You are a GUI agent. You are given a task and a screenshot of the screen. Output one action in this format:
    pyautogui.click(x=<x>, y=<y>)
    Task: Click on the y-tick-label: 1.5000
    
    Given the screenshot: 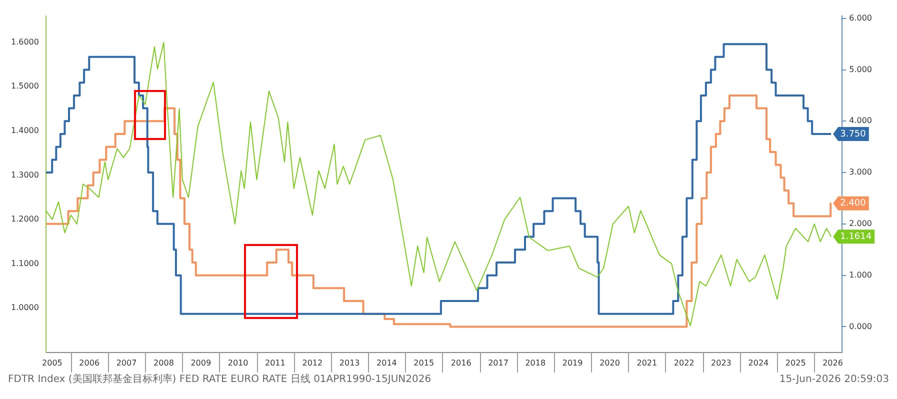 What is the action you would take?
    pyautogui.click(x=24, y=86)
    